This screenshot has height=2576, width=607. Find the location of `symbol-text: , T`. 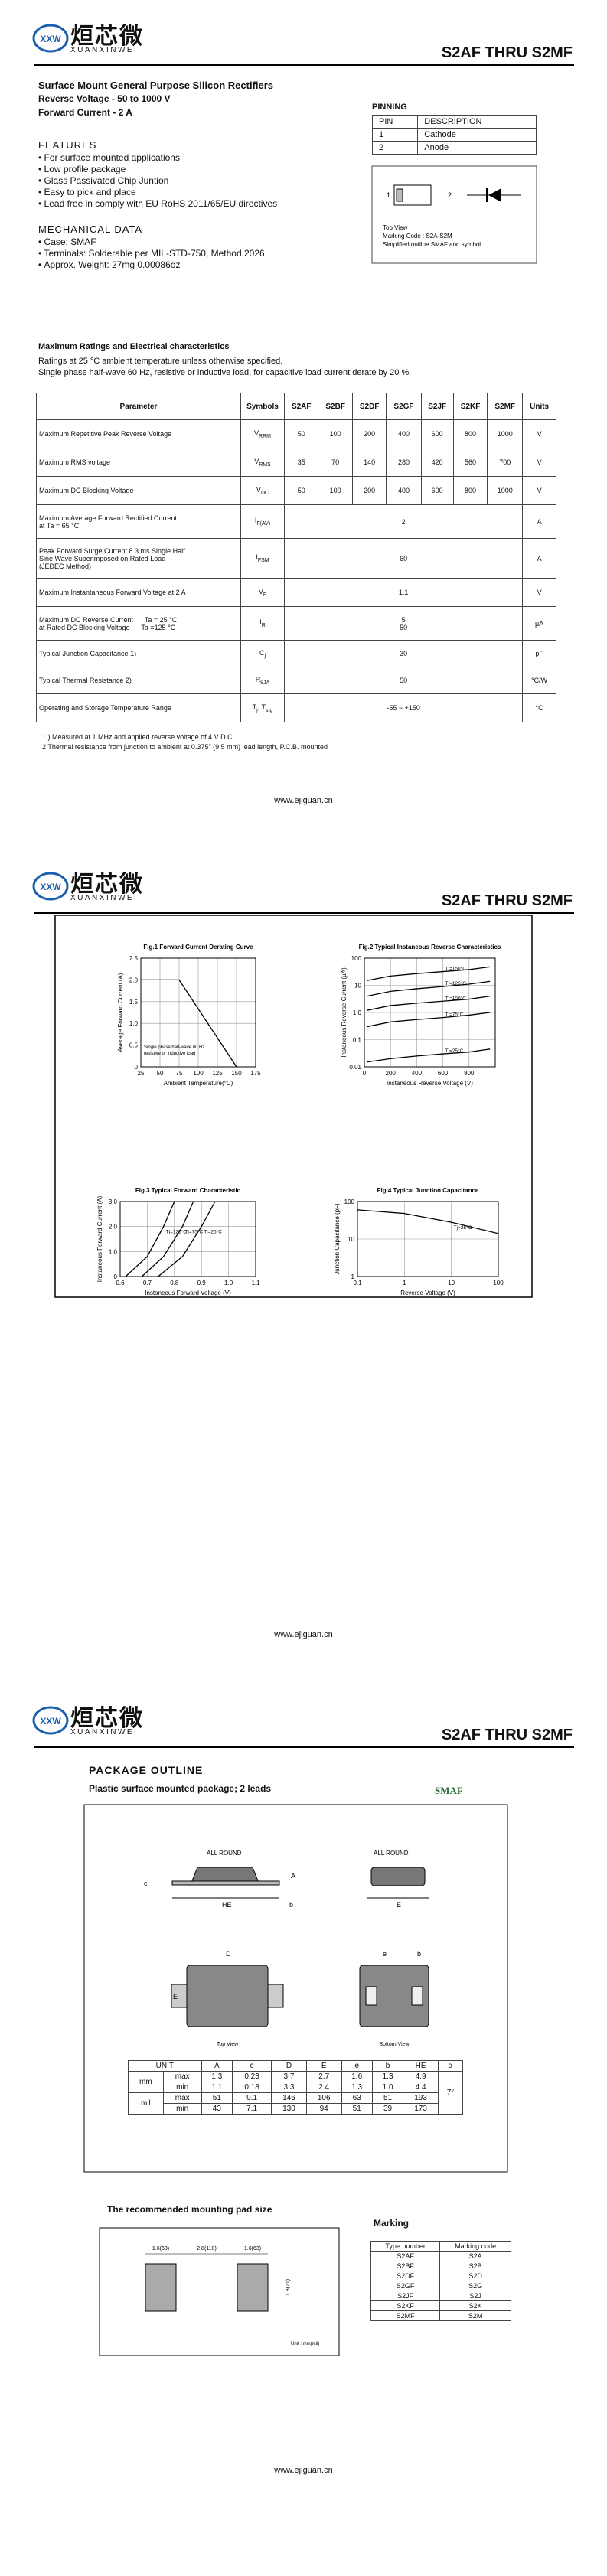

symbol-text: , T is located at coordinates (261, 707).